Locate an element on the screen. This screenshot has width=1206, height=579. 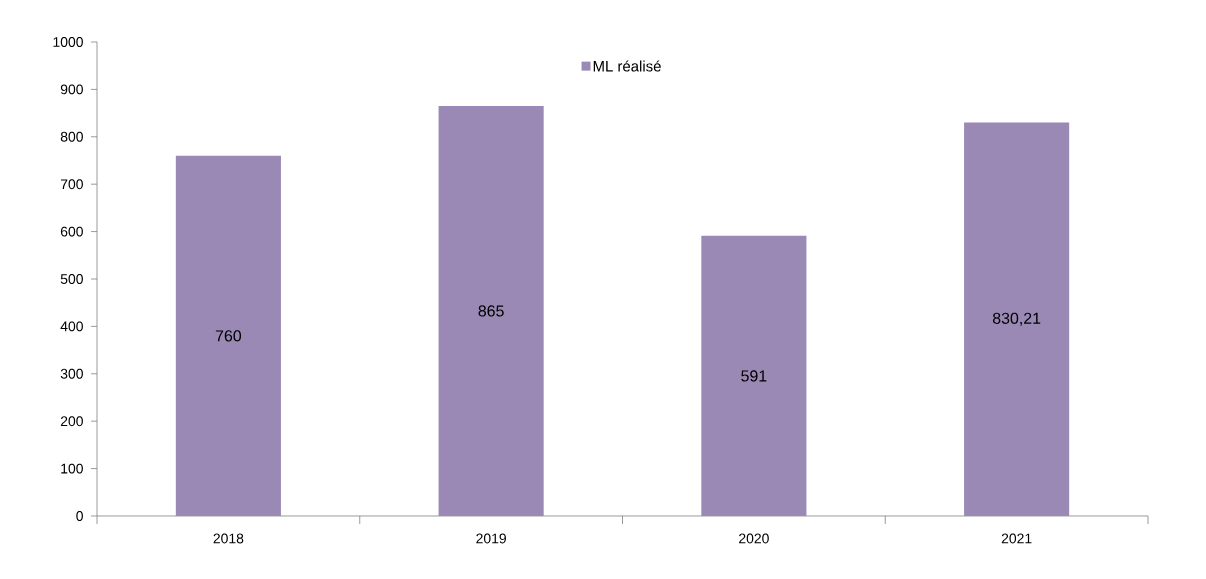
y-tick-label: 500 is located at coordinates (71, 279).